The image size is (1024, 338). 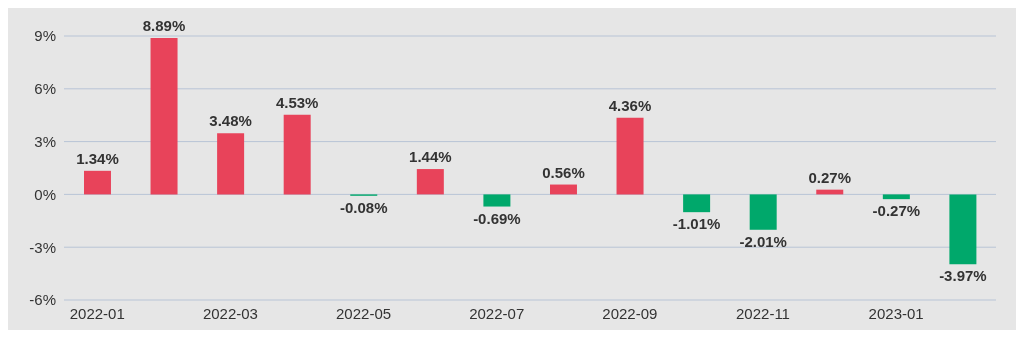 I want to click on y-tick-label: -3%, so click(x=42, y=247).